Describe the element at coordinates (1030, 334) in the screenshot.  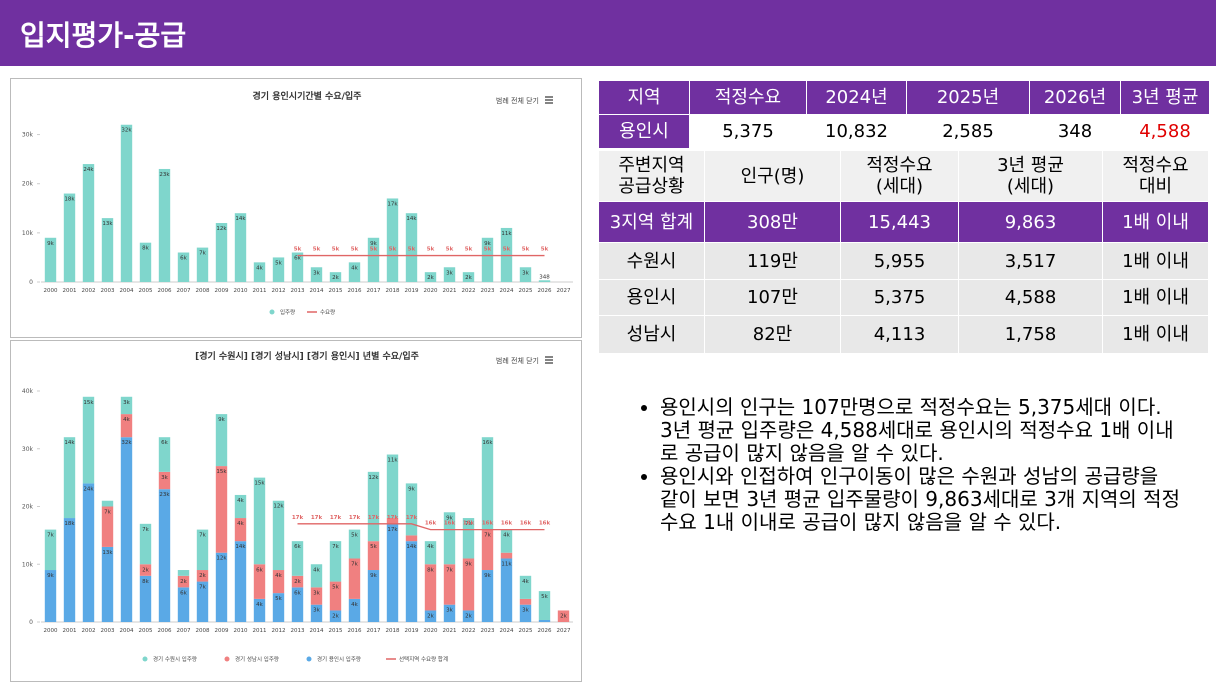
I see `cell: 1,758` at that location.